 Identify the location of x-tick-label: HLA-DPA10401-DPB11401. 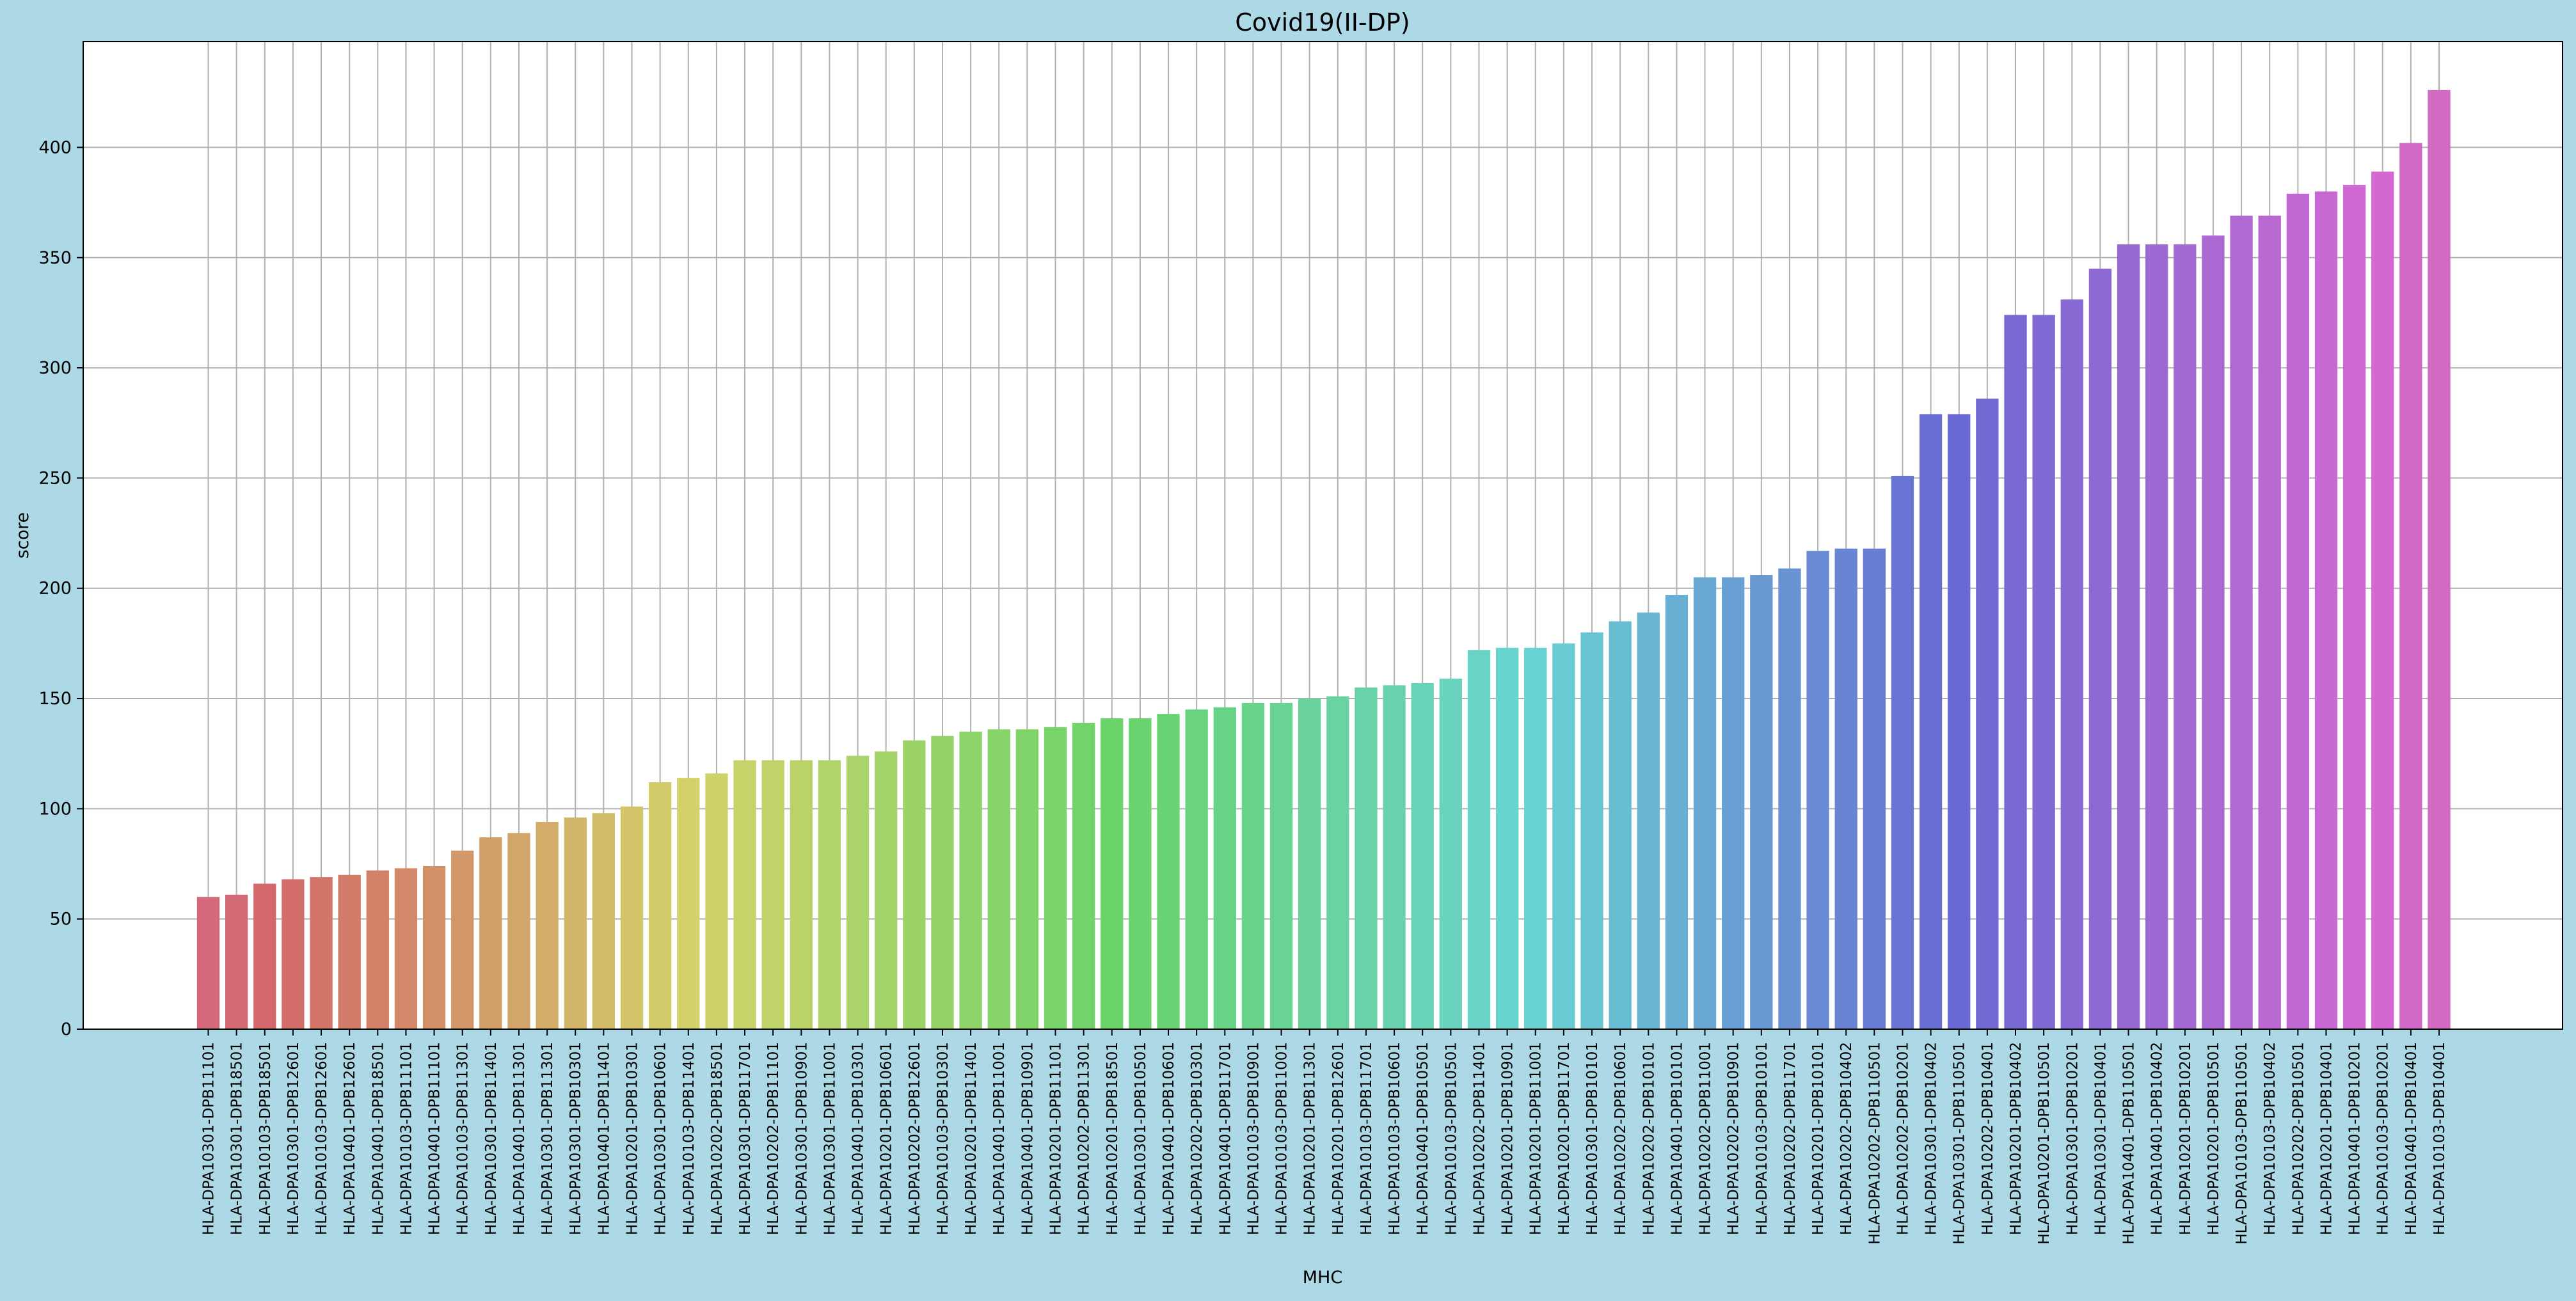
(604, 1139).